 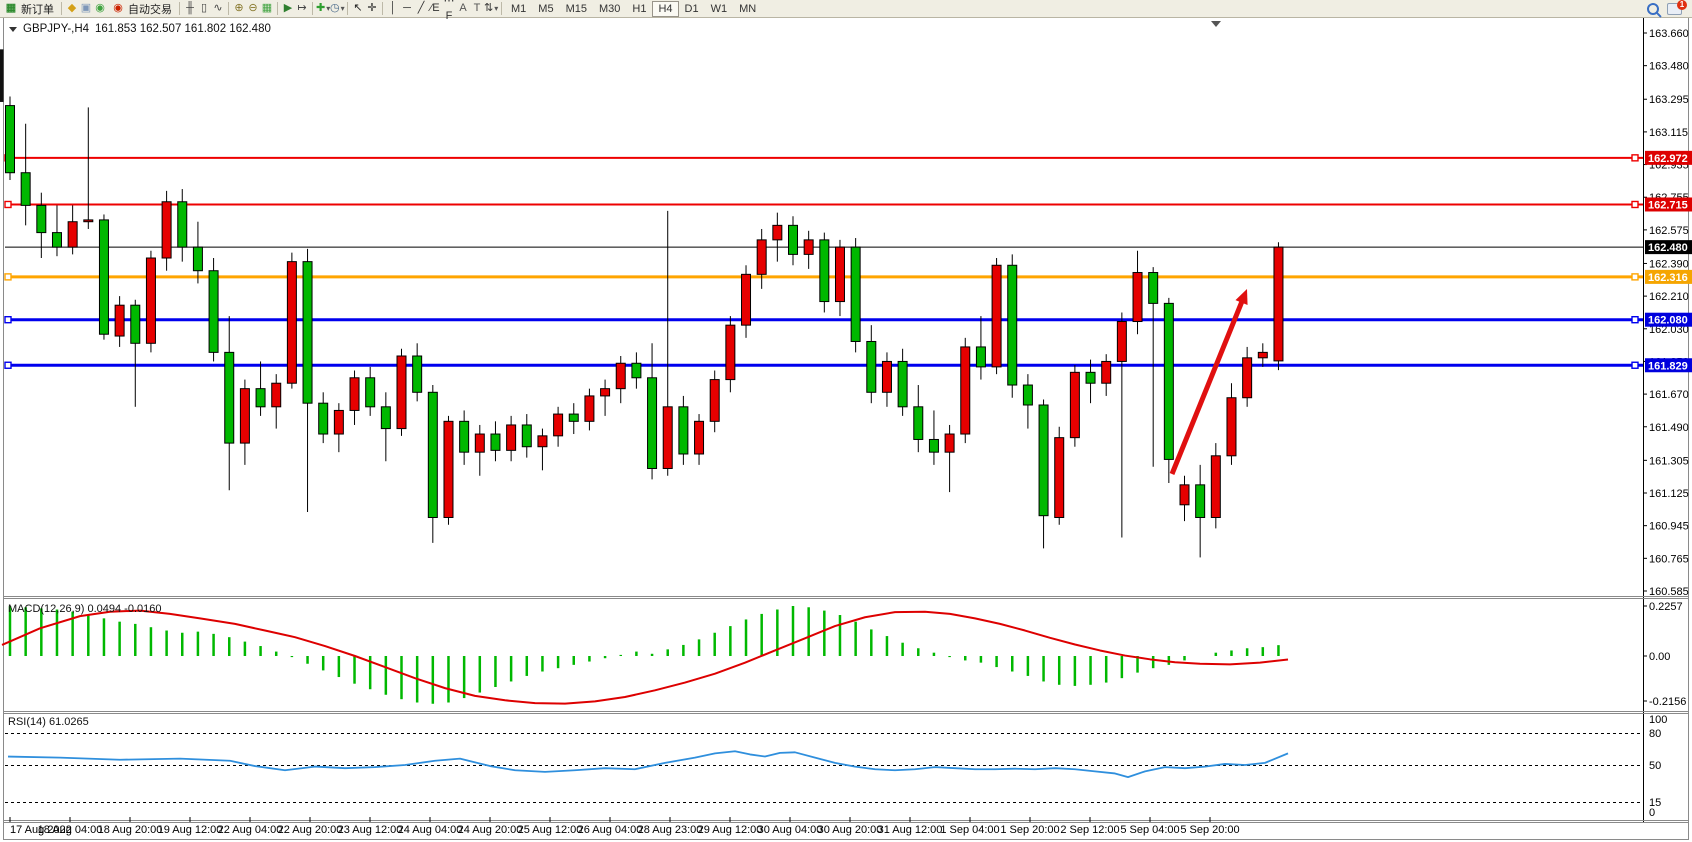 What do you see at coordinates (435, 8) in the screenshot?
I see `channel-icon: ⁄E` at bounding box center [435, 8].